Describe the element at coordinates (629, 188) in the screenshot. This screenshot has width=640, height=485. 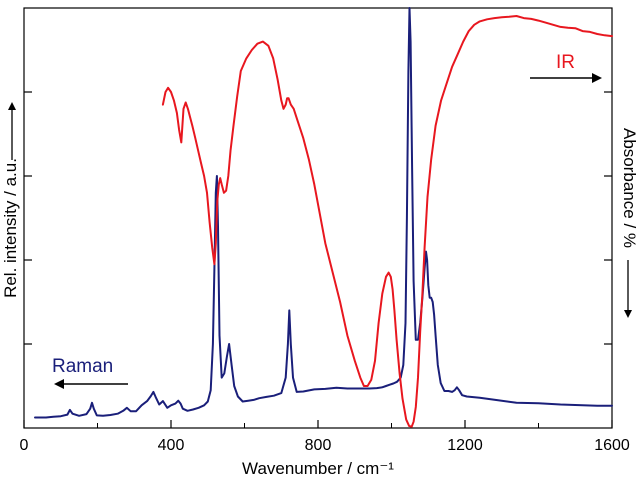
I see `y-axis-right-title: Absorbance / %` at that location.